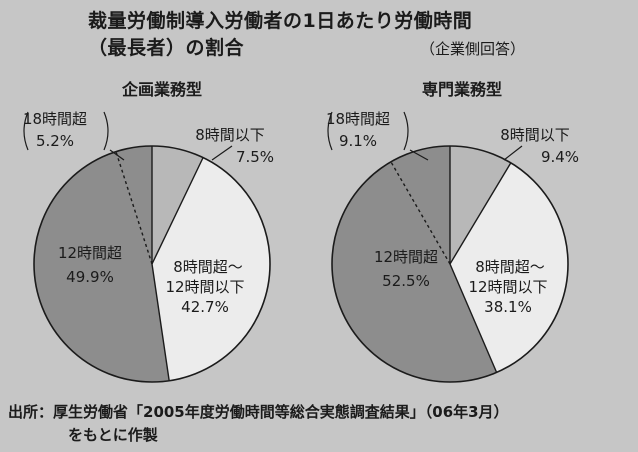  Describe the element at coordinates (508, 307) in the screenshot. I see `slice-value-label: 38.1%` at that location.